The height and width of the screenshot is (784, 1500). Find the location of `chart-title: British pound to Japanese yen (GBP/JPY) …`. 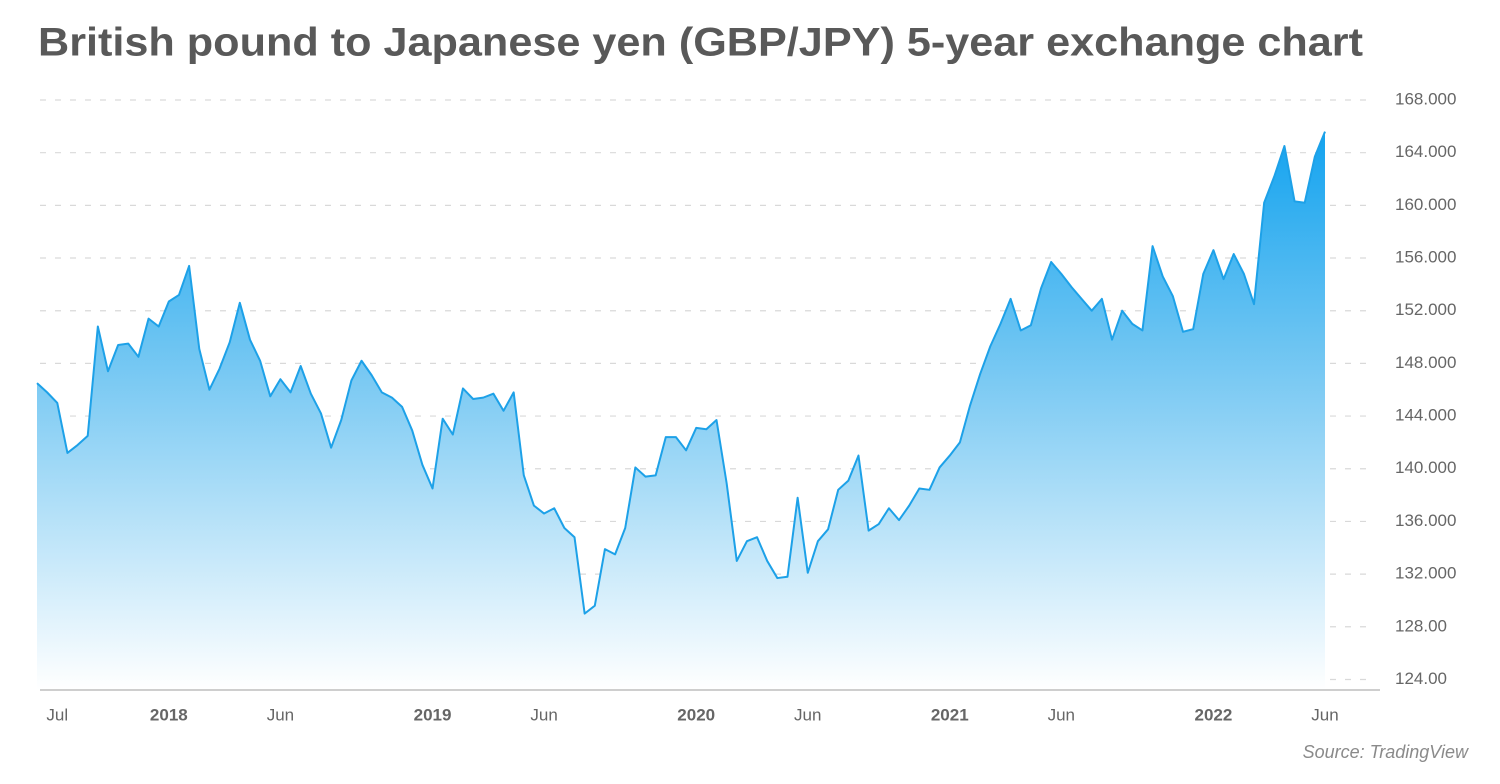

chart-title: British pound to Japanese yen (GBP/JPY) … is located at coordinates (700, 43).